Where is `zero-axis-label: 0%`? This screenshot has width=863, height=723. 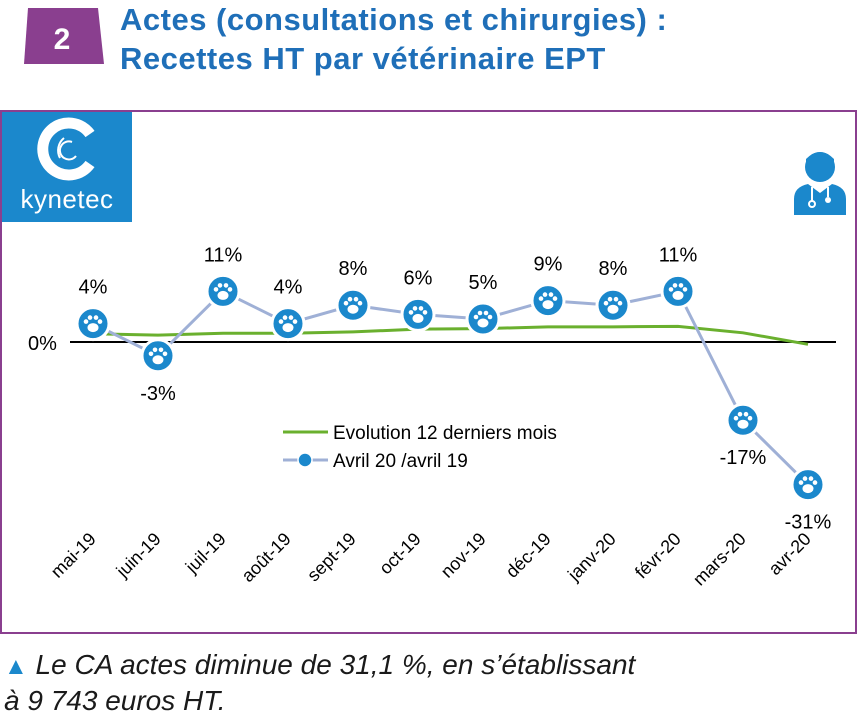
zero-axis-label: 0% is located at coordinates (42, 344).